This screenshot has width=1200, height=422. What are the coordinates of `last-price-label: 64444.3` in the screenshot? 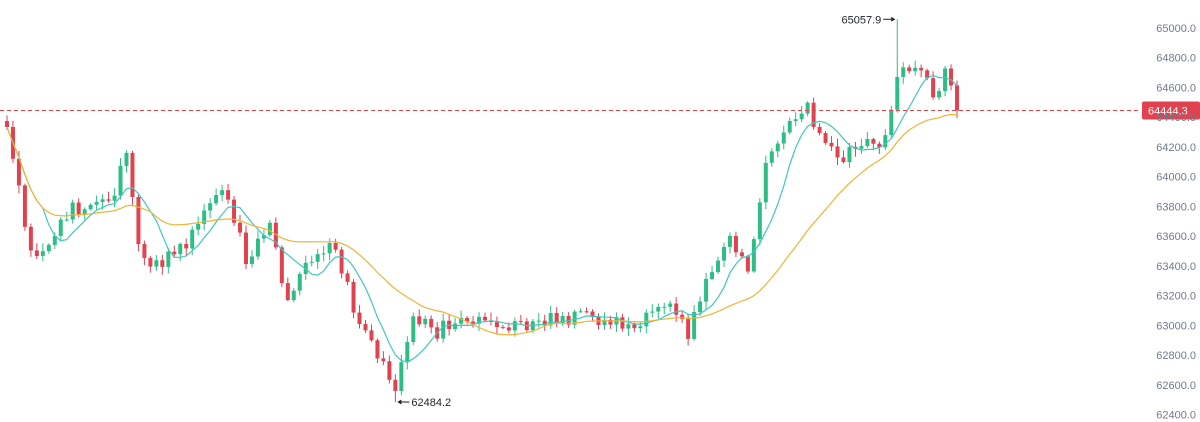 It's located at (1168, 112).